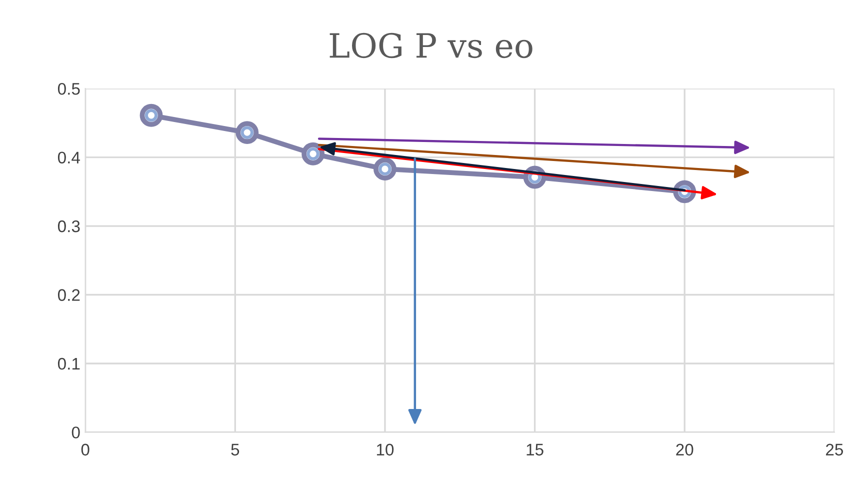 This screenshot has width=862, height=484. I want to click on y-tick-label: 0.5, so click(69, 88).